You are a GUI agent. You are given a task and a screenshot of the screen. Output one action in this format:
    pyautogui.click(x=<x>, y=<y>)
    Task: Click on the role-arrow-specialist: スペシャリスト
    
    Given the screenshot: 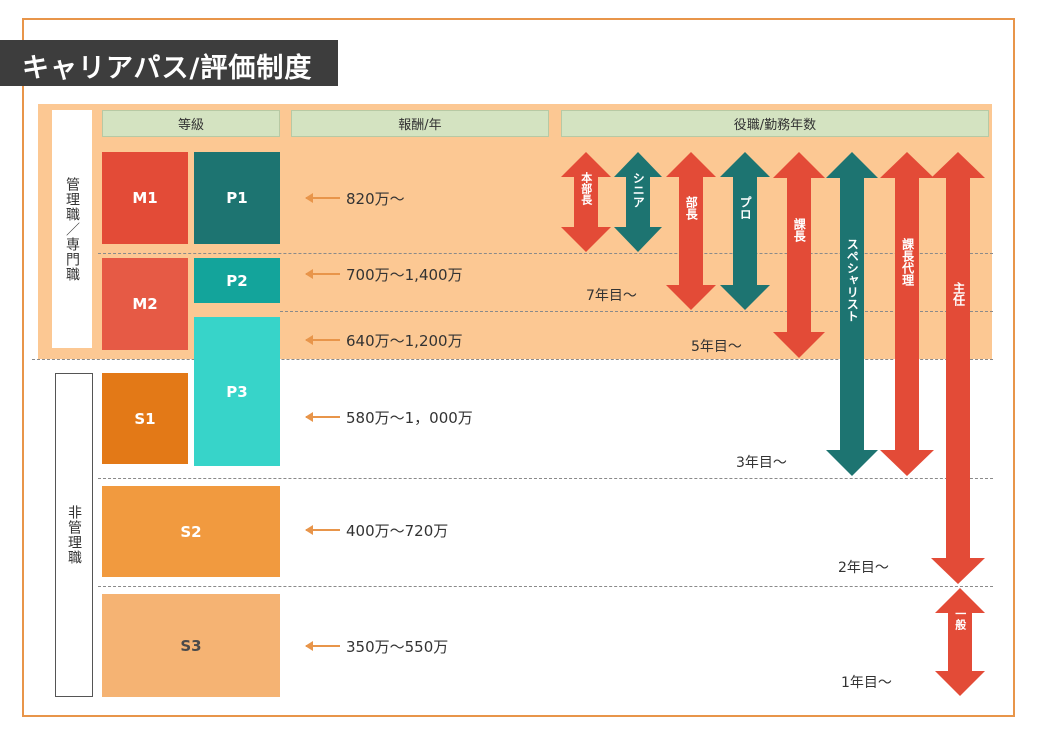 What is the action you would take?
    pyautogui.click(x=852, y=314)
    